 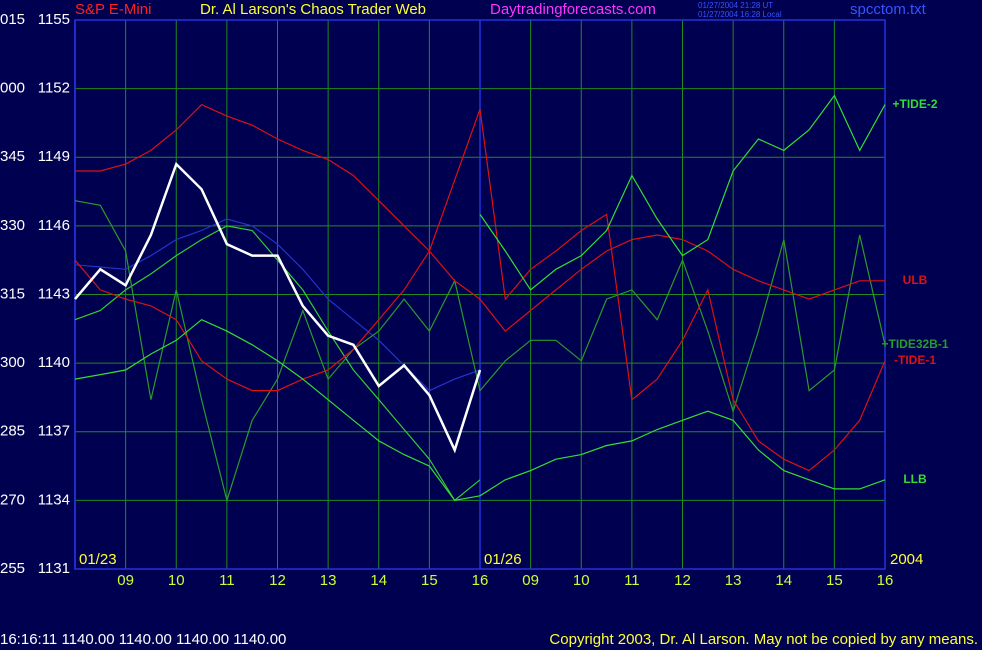 I want to click on minute-label: 330, so click(x=12, y=225).